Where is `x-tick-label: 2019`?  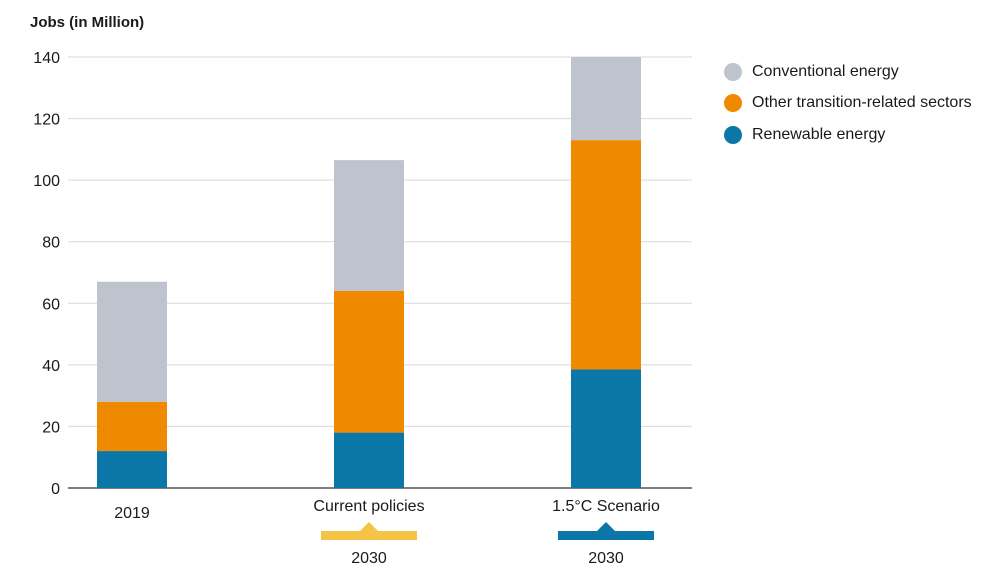
x-tick-label: 2019 is located at coordinates (132, 513).